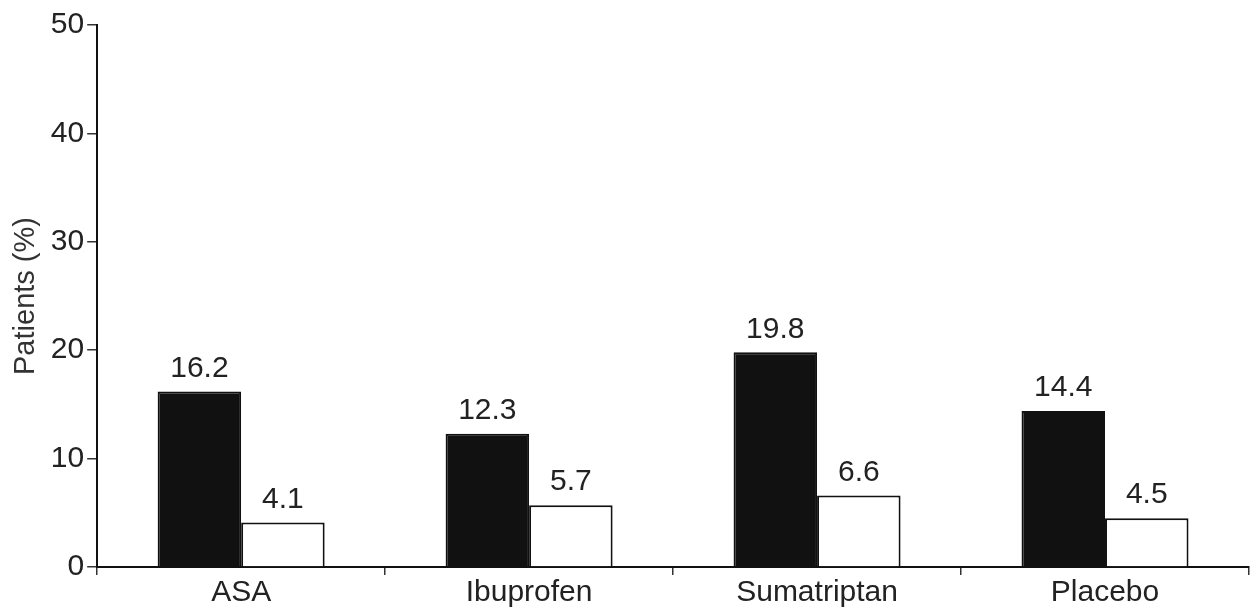 The image size is (1259, 611). Describe the element at coordinates (571, 480) in the screenshot. I see `data-label: 5.7` at that location.